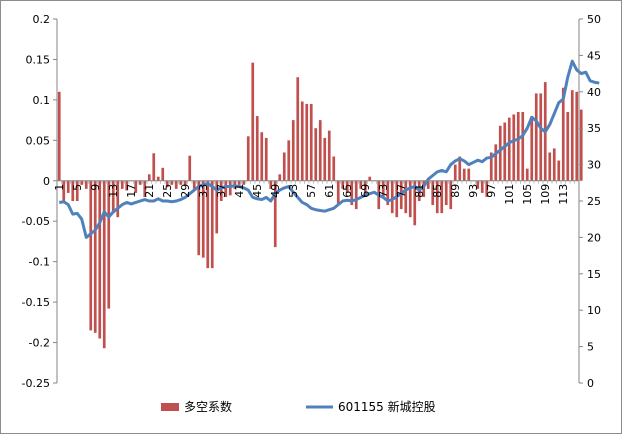 This screenshot has width=622, height=435. I want to click on left-tick-label: -0.05, so click(36, 221).